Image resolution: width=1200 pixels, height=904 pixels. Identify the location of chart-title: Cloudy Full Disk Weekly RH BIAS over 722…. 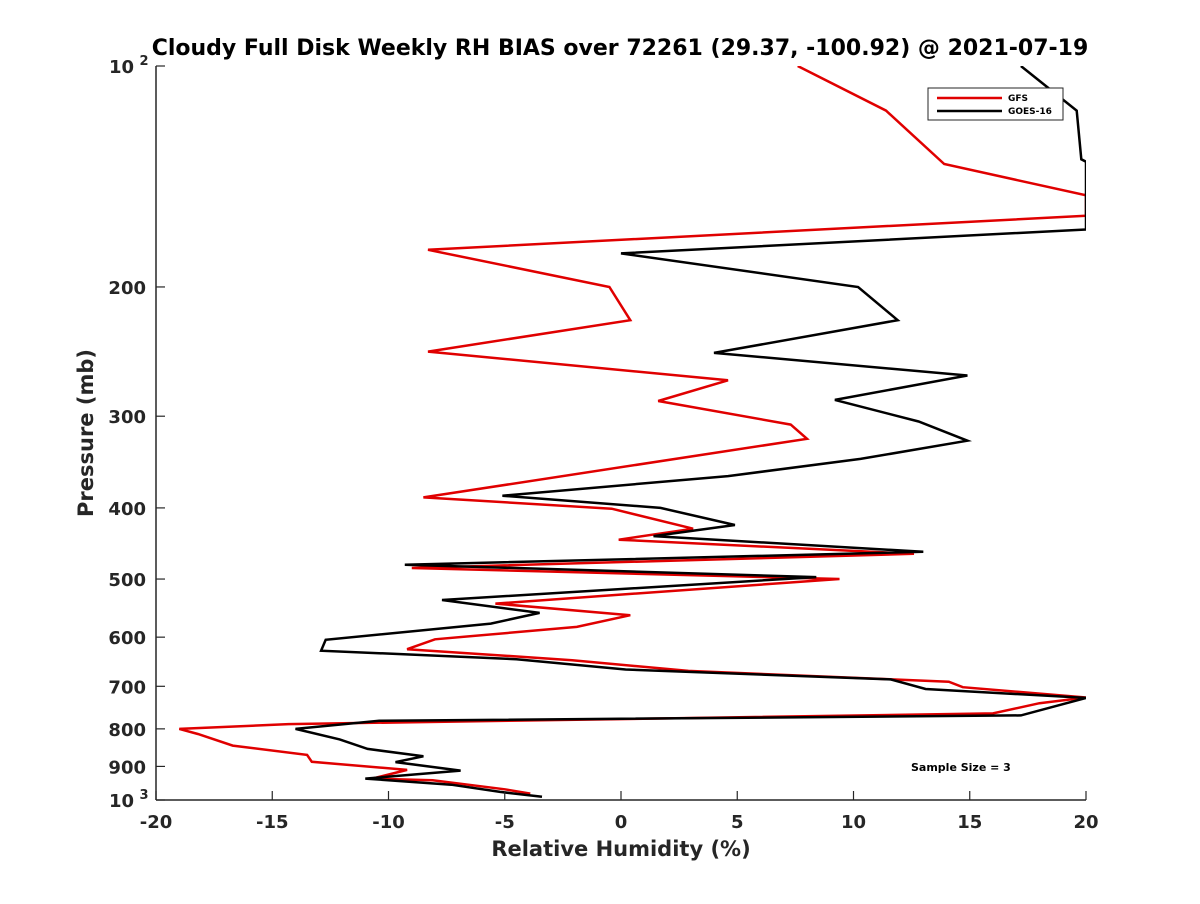
(620, 48).